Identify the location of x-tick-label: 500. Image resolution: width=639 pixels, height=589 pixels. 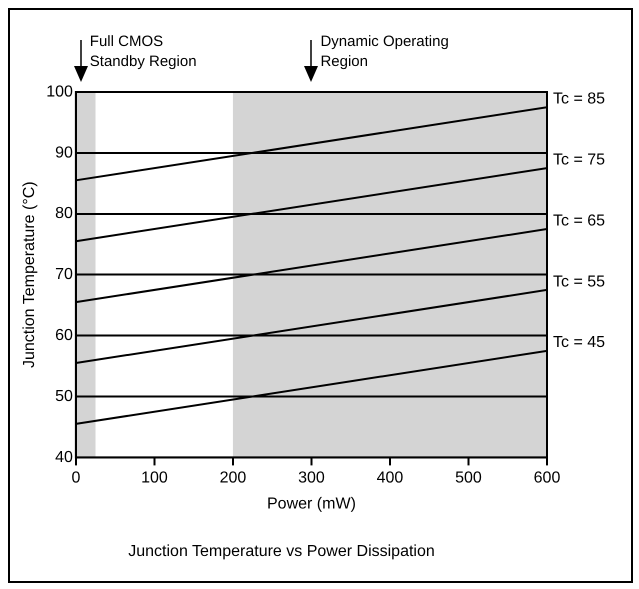
(468, 477).